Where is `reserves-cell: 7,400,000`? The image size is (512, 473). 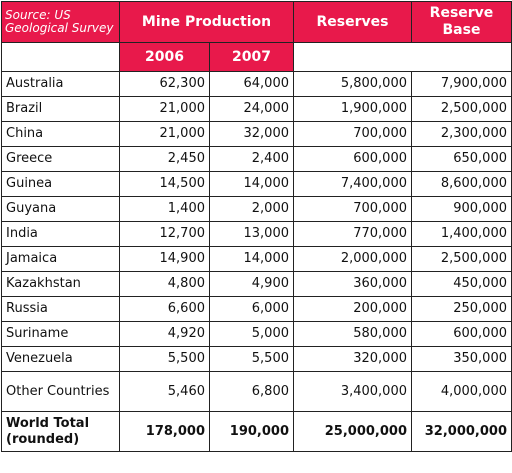 reserves-cell: 7,400,000 is located at coordinates (352, 184).